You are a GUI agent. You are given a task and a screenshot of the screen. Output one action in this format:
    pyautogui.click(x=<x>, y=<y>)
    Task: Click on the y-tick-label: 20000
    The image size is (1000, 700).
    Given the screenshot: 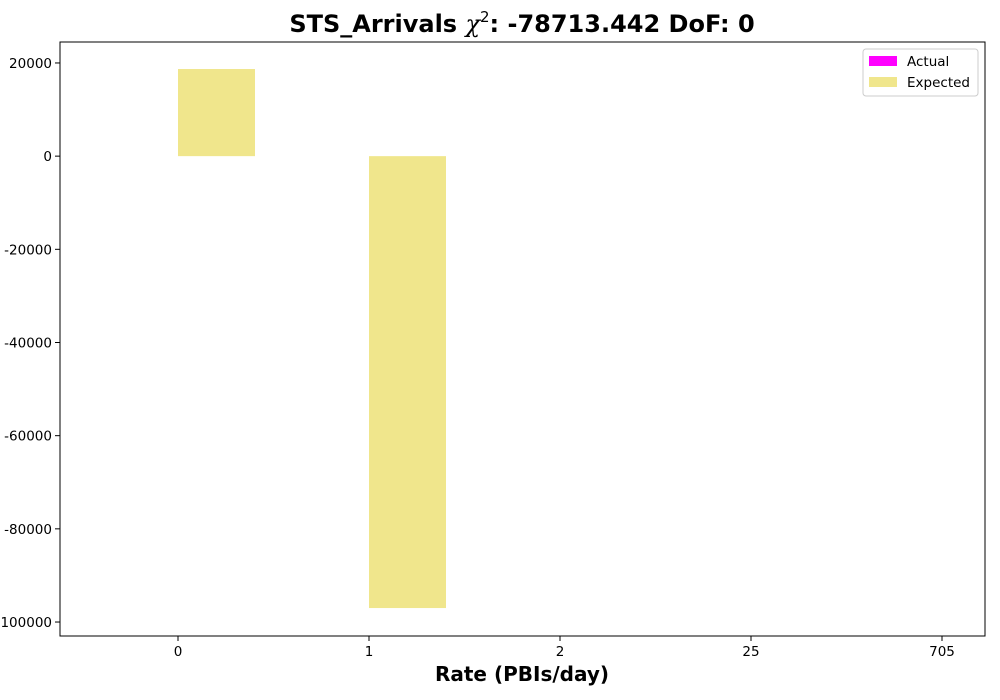 What is the action you would take?
    pyautogui.click(x=30, y=64)
    